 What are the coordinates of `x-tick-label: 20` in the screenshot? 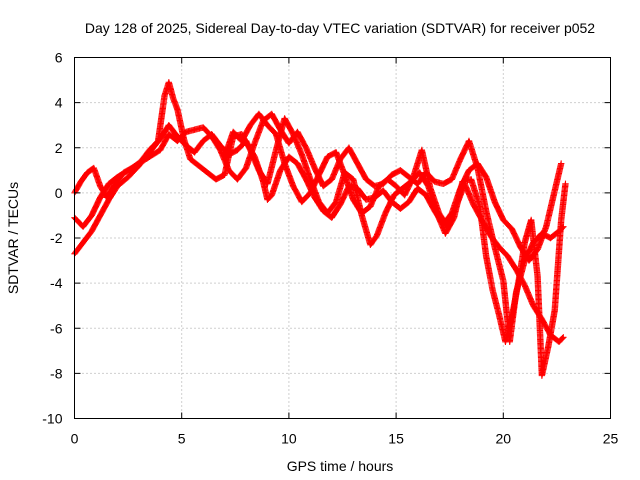 It's located at (504, 439).